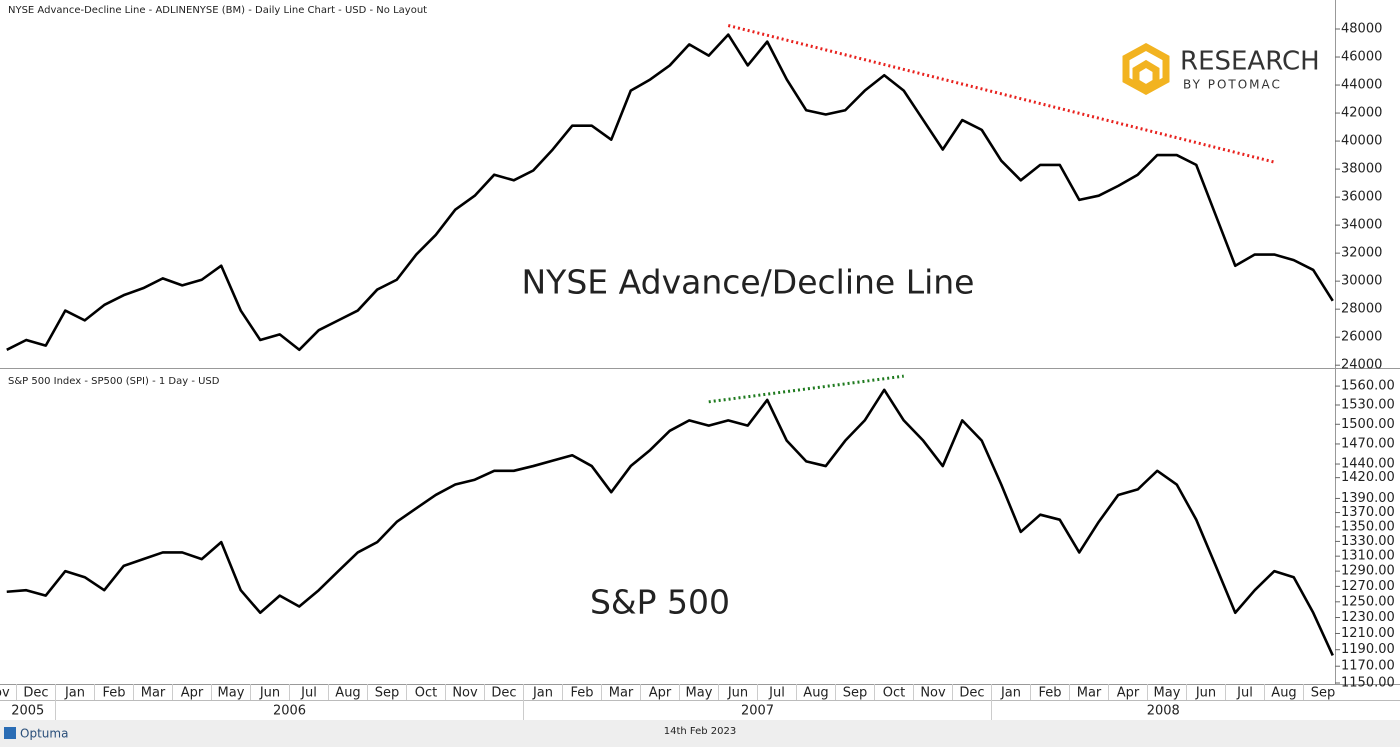 The height and width of the screenshot is (747, 1400). I want to click on footer-date: 14th Feb 2023, so click(700, 731).